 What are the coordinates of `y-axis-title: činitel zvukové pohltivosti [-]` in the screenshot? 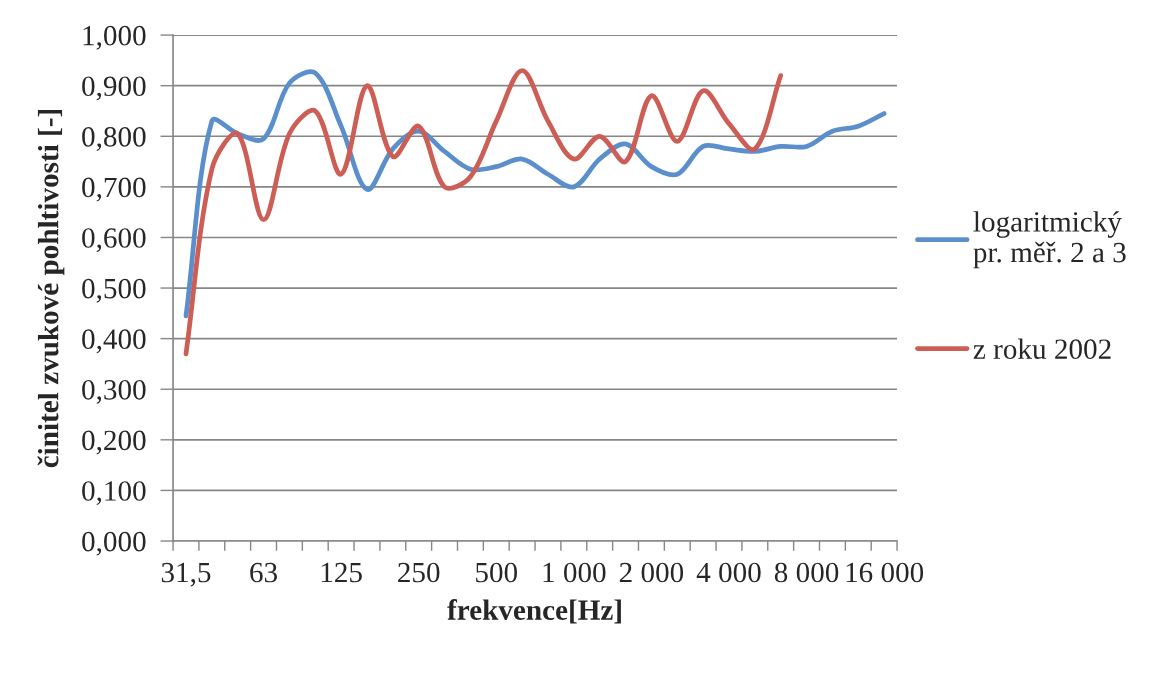 It's located at (51, 288).